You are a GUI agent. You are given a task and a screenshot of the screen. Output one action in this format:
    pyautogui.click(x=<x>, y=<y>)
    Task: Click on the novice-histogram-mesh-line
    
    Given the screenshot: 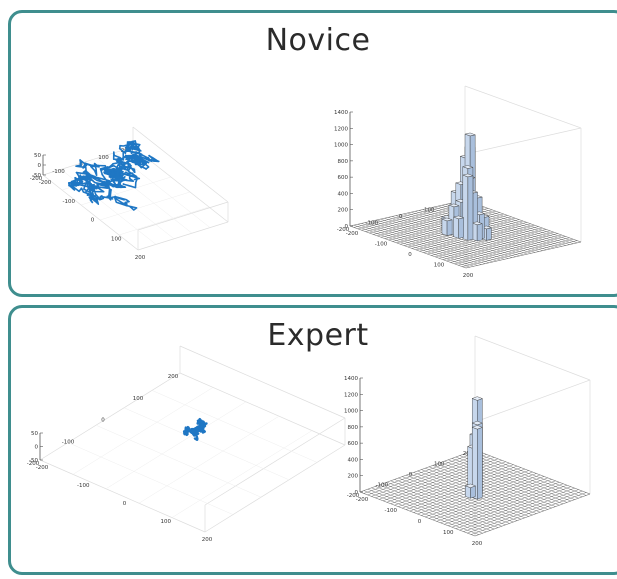 What is the action you would take?
    pyautogui.click(x=512, y=250)
    